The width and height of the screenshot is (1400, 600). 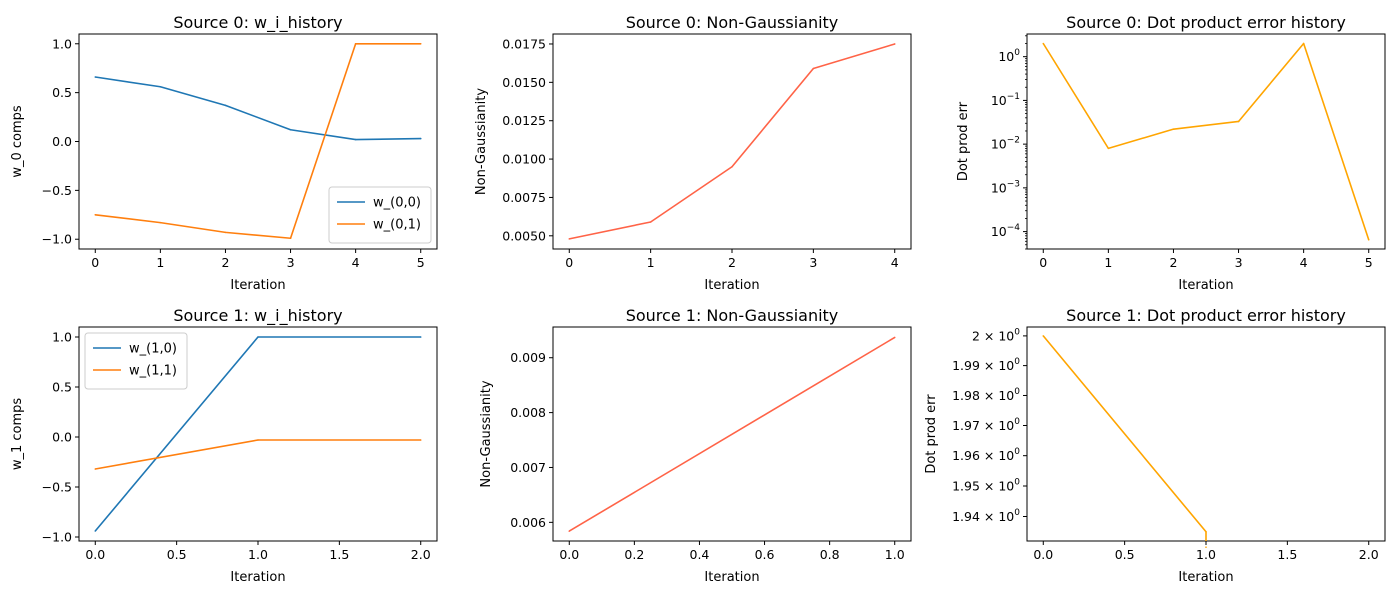 What do you see at coordinates (569, 554) in the screenshot?
I see `x-tick-label: 0.0` at bounding box center [569, 554].